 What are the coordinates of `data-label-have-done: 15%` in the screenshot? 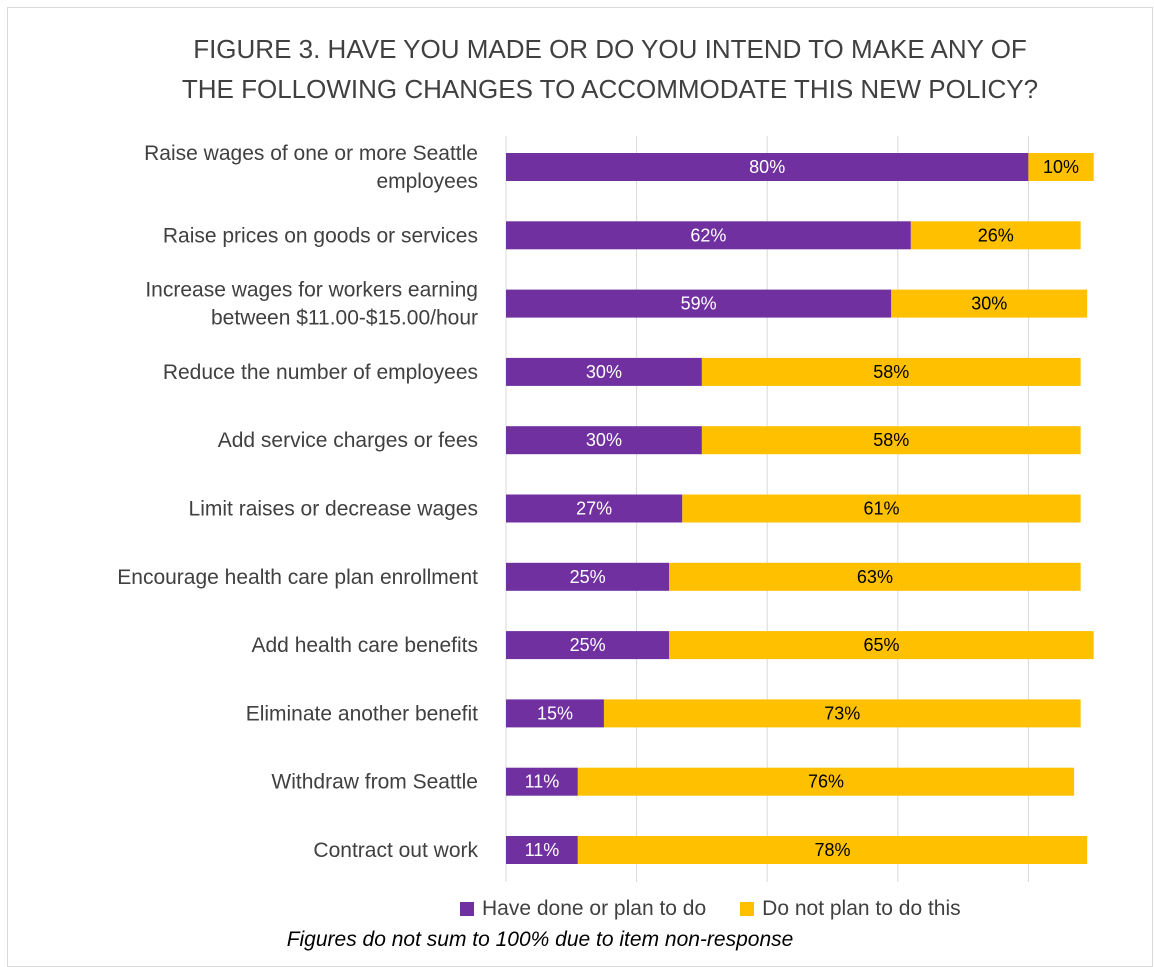 It's located at (555, 713).